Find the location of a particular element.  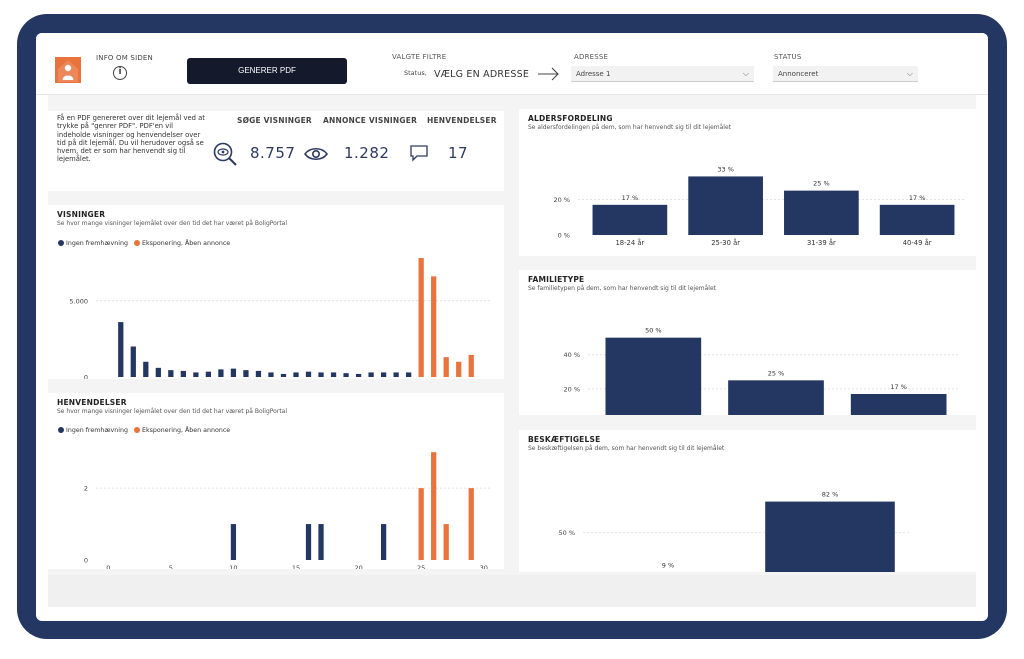

inquiries-bar-chart: 02051015202530DAGE PÅ BOLIGPORTAL is located at coordinates (287, 510).